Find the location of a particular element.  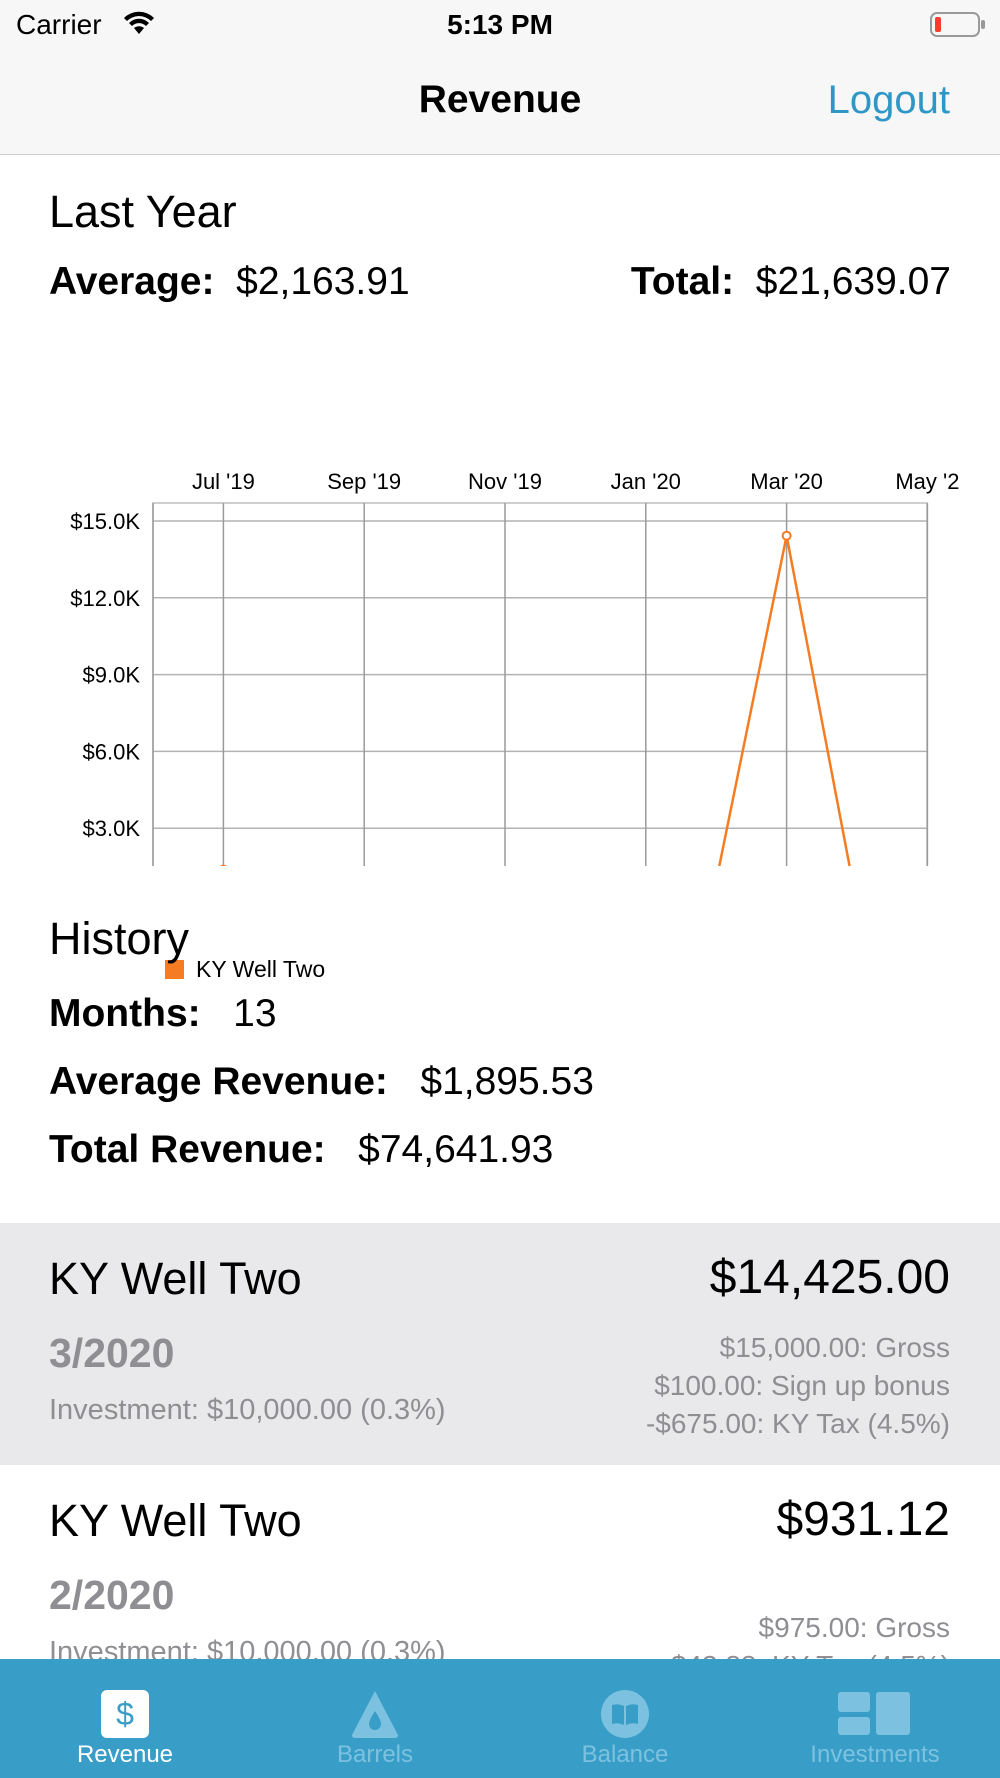

x-tick-label: Nov '19 is located at coordinates (505, 481).